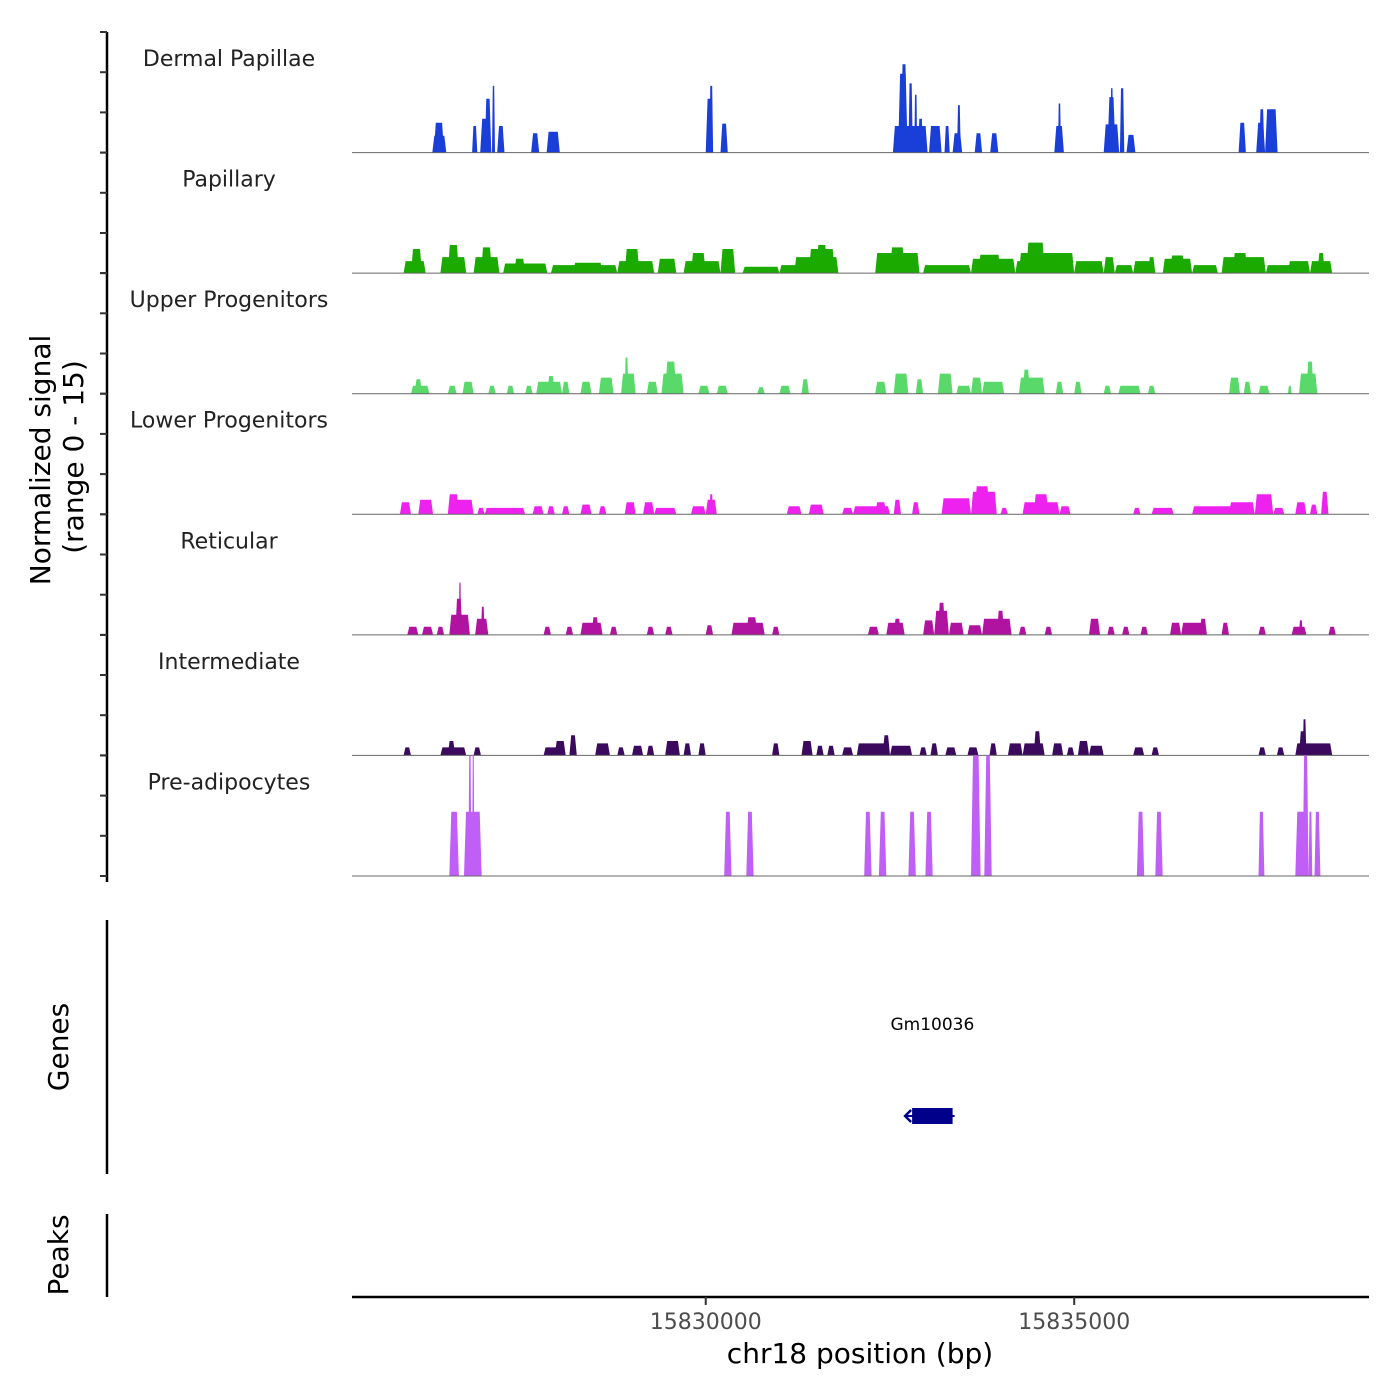  What do you see at coordinates (229, 180) in the screenshot?
I see `track-label-papillary: Papillary` at bounding box center [229, 180].